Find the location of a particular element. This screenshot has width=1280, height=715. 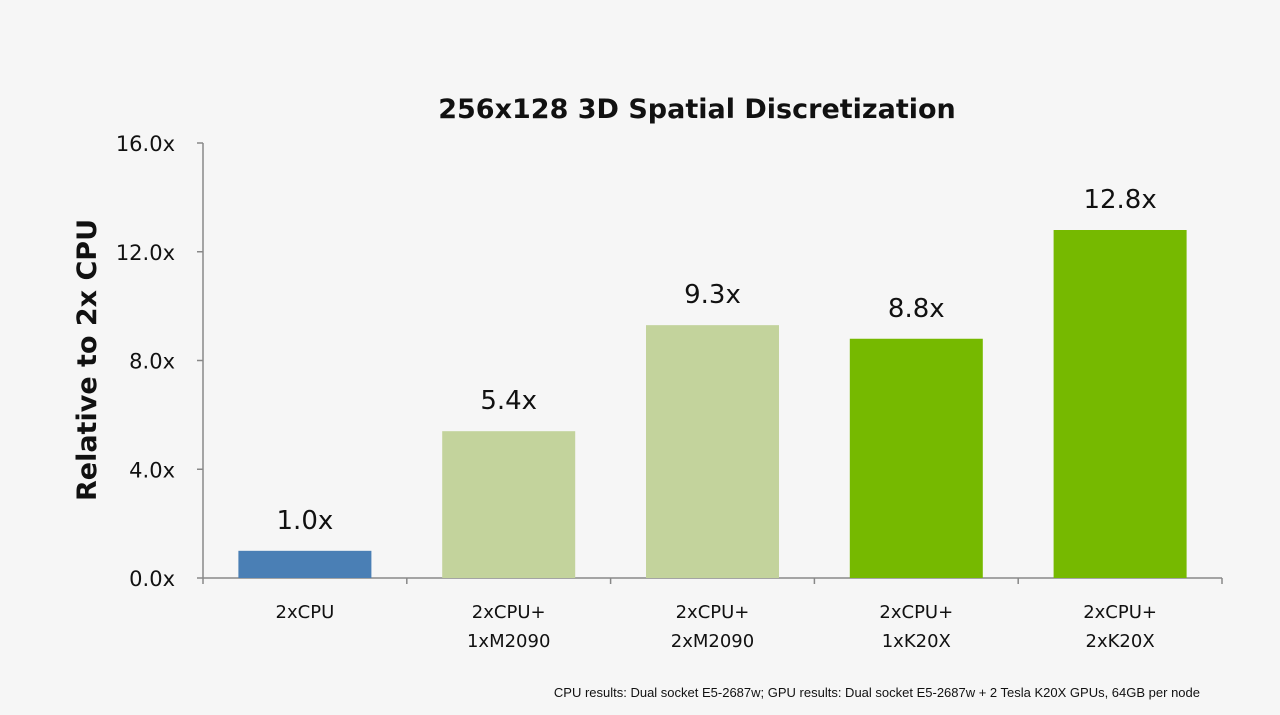

category-label: 1xM2090 is located at coordinates (508, 641).